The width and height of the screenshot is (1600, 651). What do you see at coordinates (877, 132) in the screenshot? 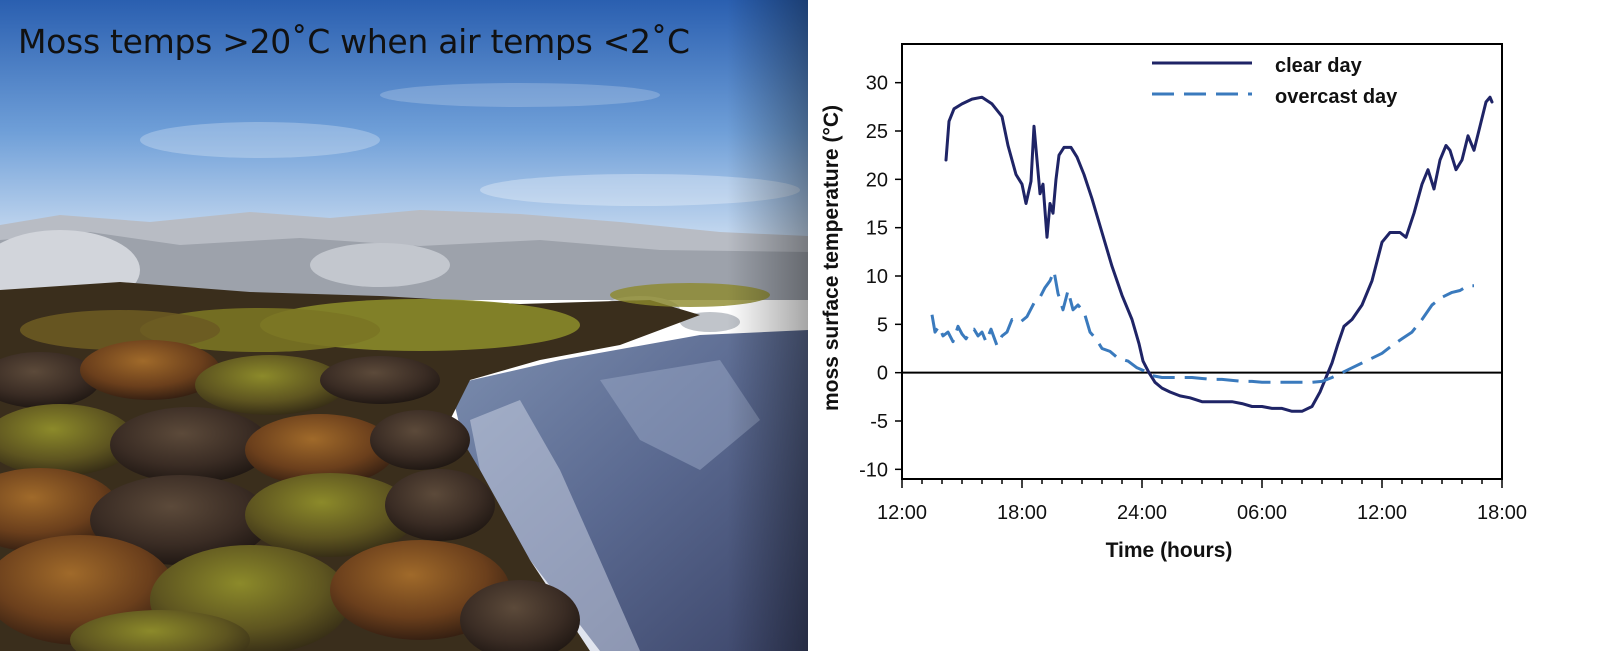
I see `y-tick-label: 25` at bounding box center [877, 132].